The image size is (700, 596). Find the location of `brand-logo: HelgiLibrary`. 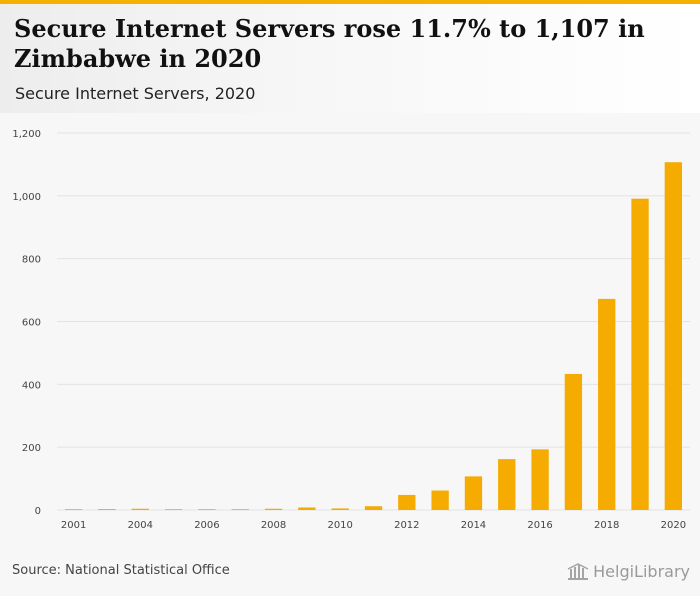

brand-logo: HelgiLibrary is located at coordinates (628, 571).